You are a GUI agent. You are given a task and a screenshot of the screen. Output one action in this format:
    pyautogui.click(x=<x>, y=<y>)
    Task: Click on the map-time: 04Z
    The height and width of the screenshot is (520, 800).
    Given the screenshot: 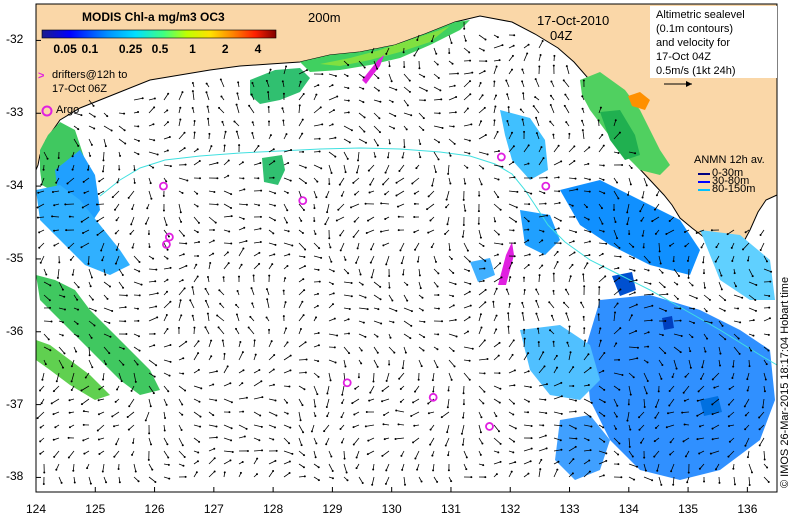 What is the action you would take?
    pyautogui.click(x=561, y=35)
    